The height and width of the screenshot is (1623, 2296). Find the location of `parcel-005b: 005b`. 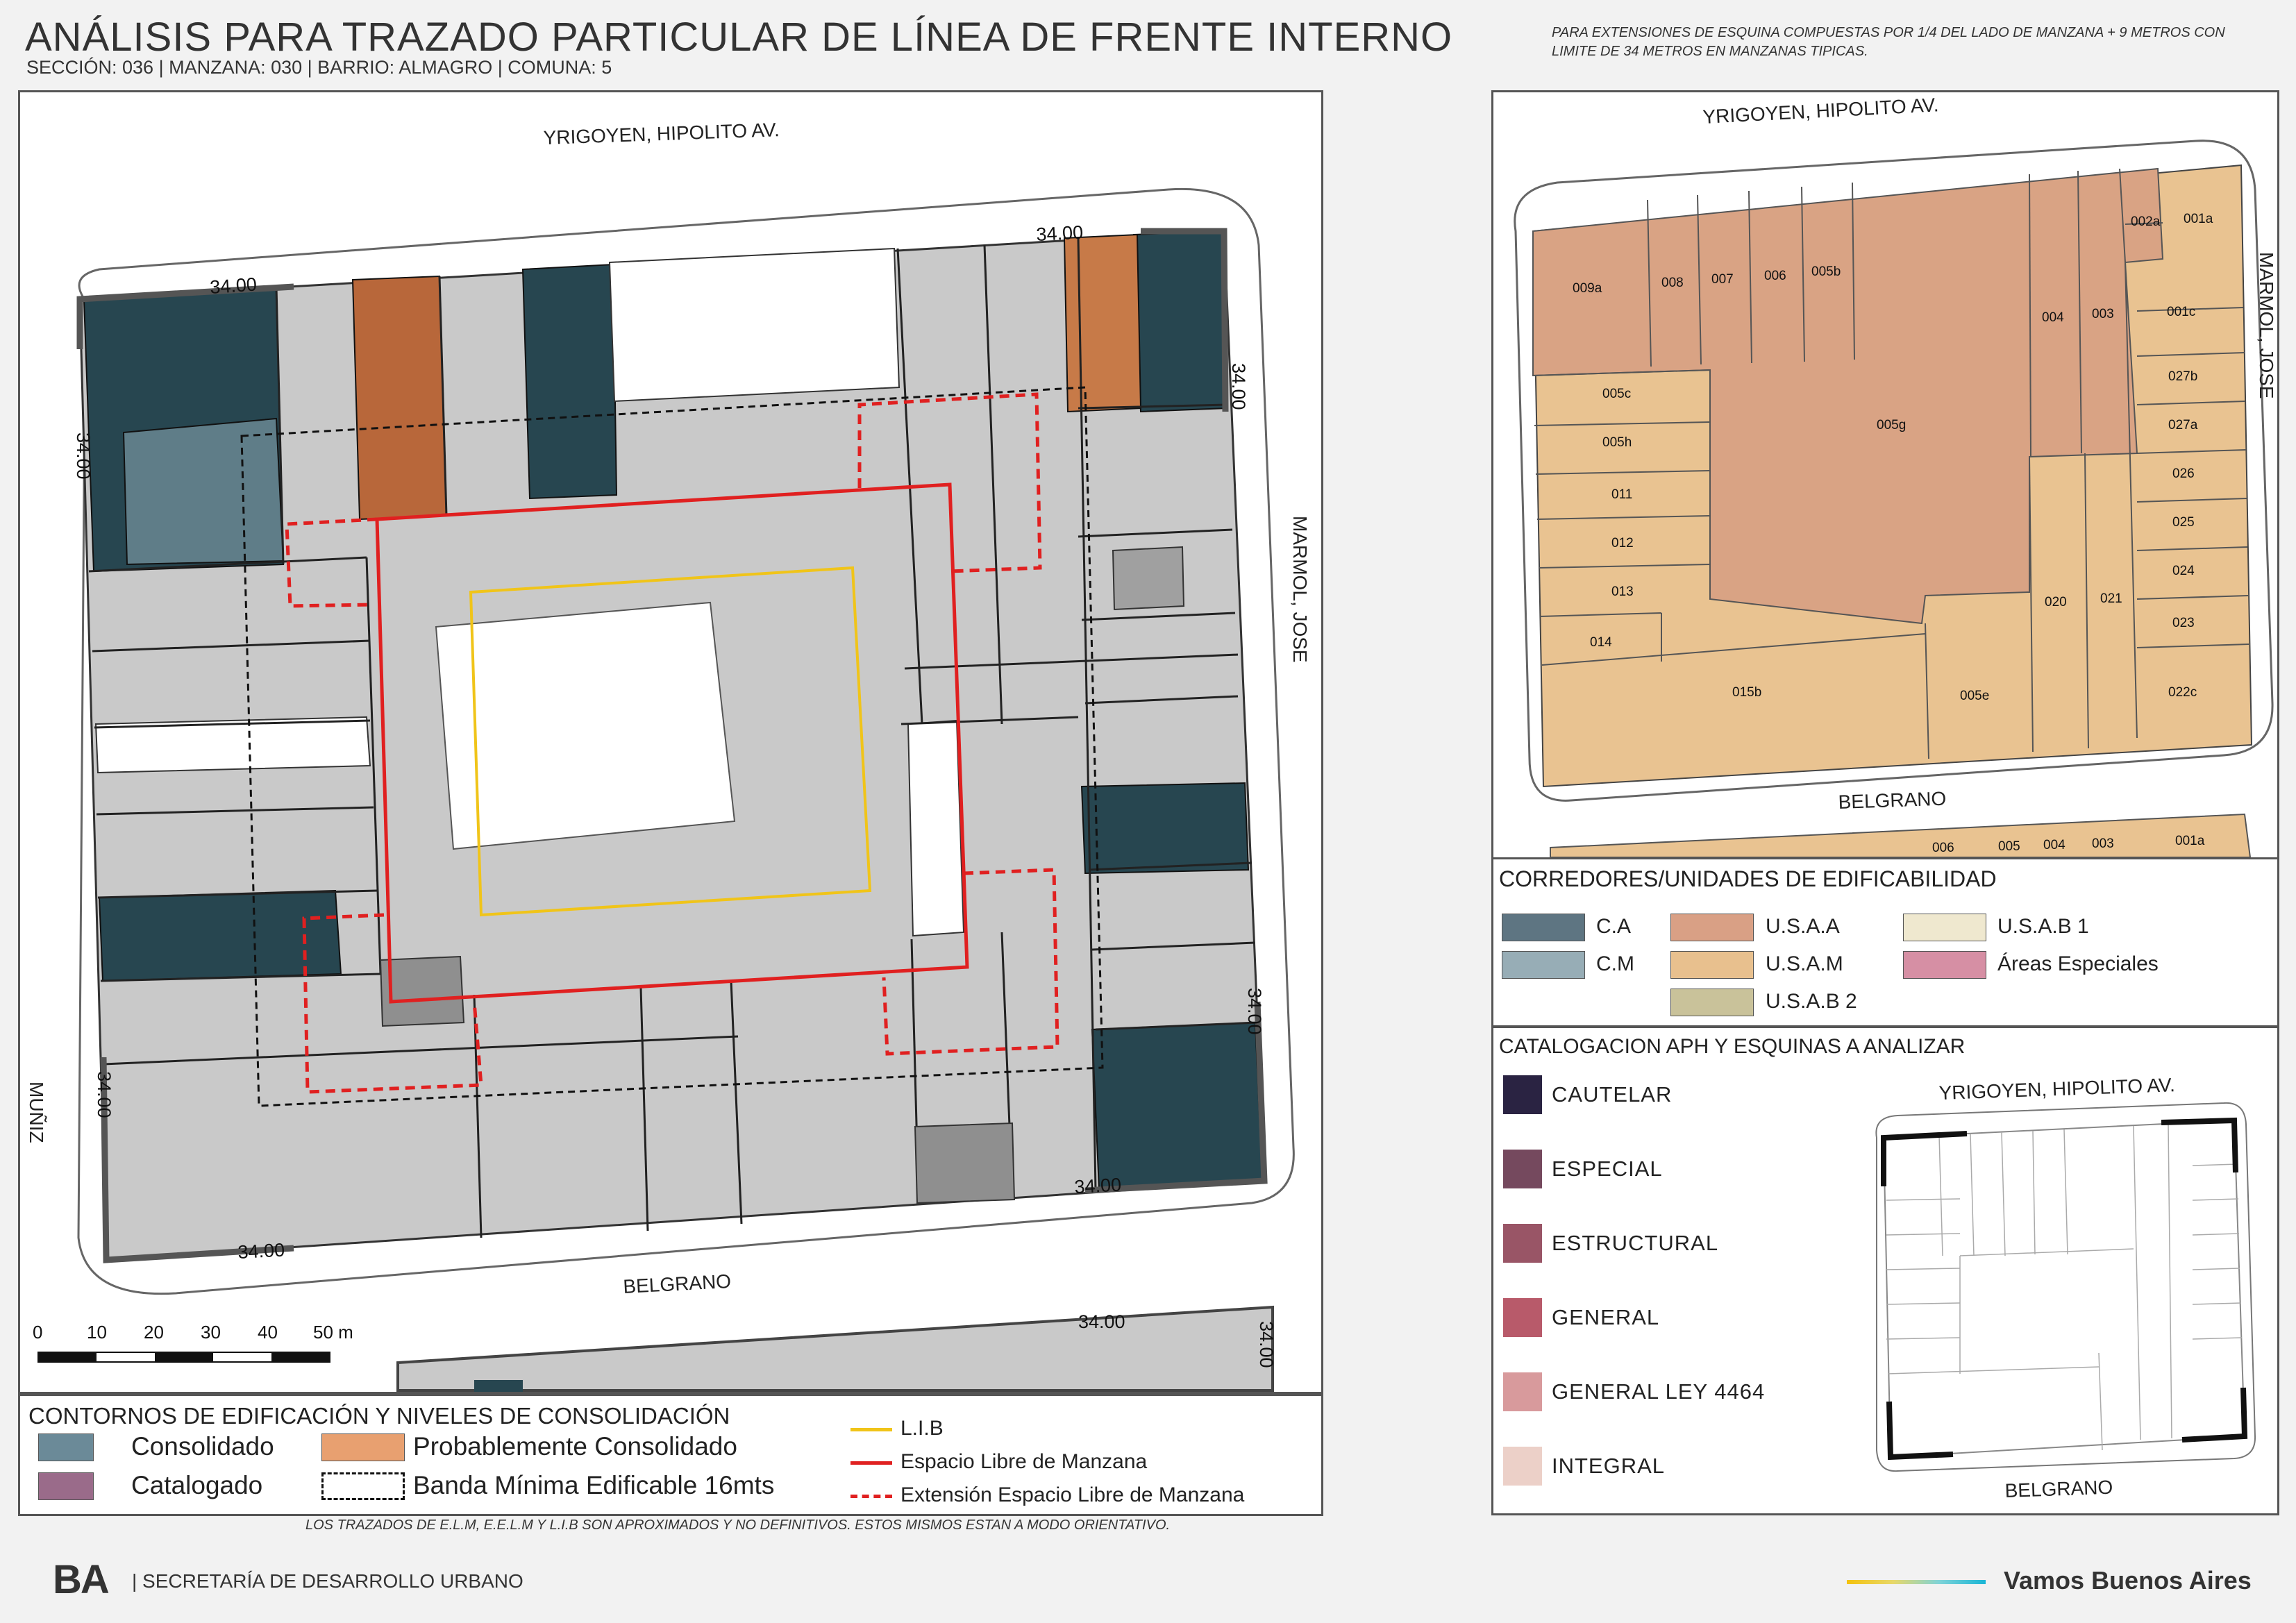

parcel-005b: 005b is located at coordinates (1826, 271).